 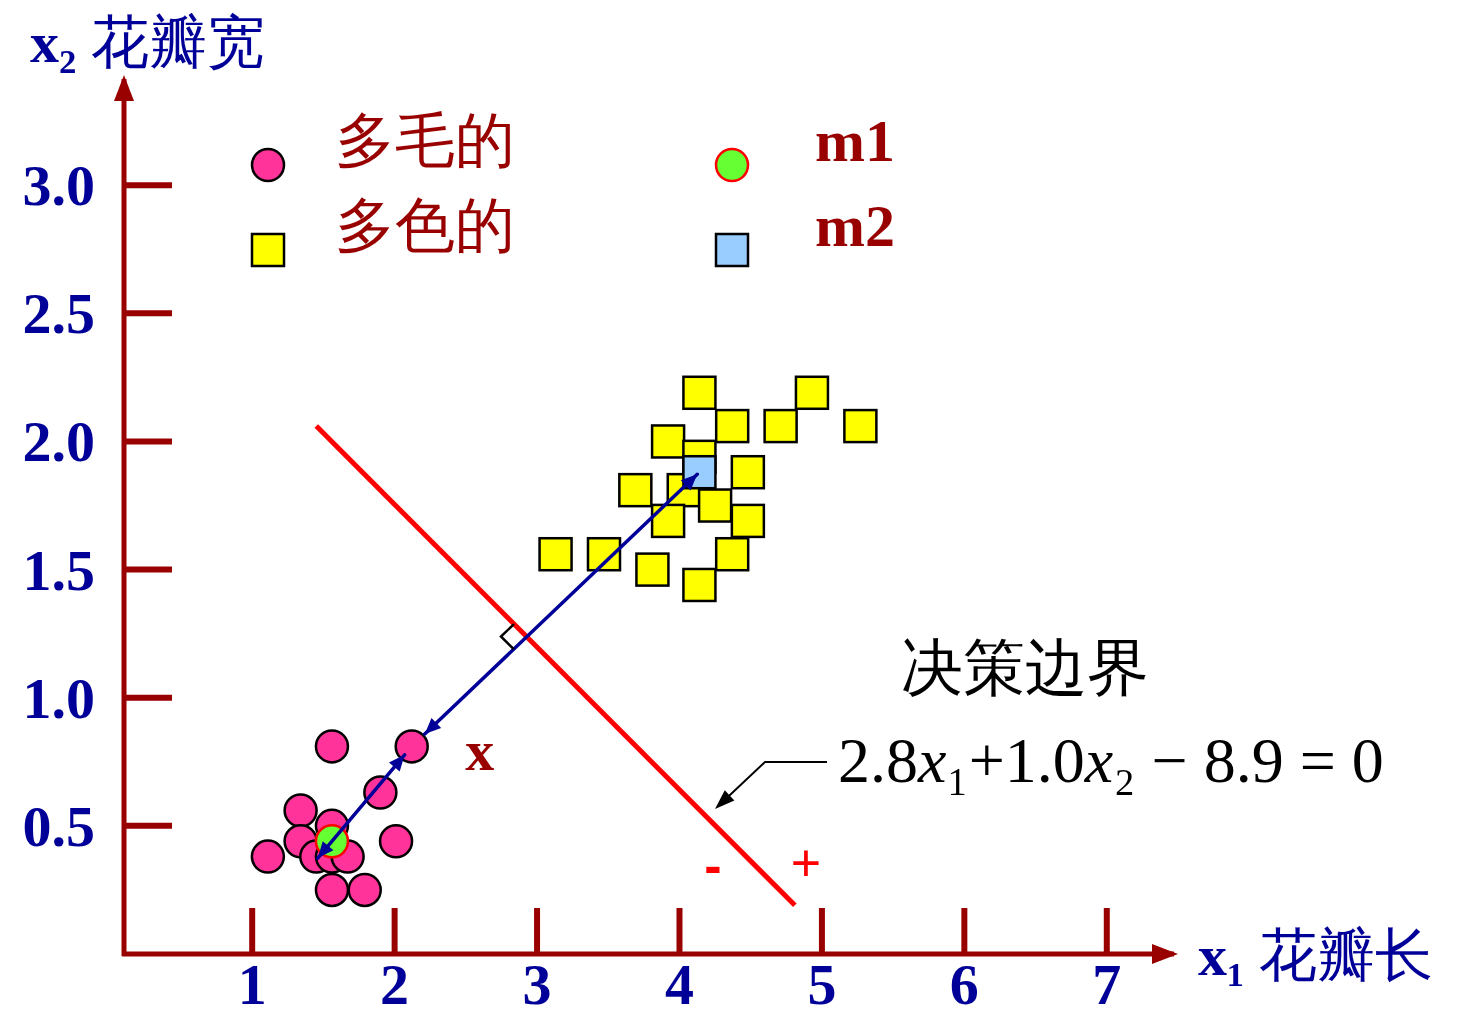 What do you see at coordinates (1107, 981) in the screenshot?
I see `x-tick-label: 7` at bounding box center [1107, 981].